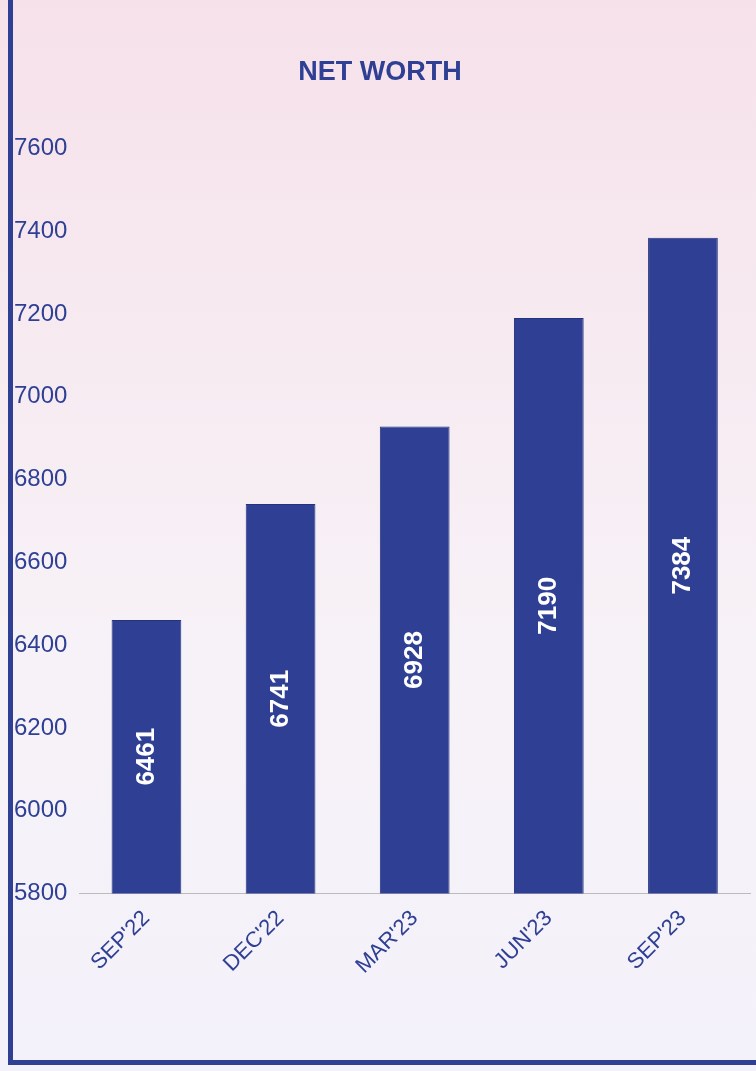  I want to click on data-label: 6928, so click(412, 660).